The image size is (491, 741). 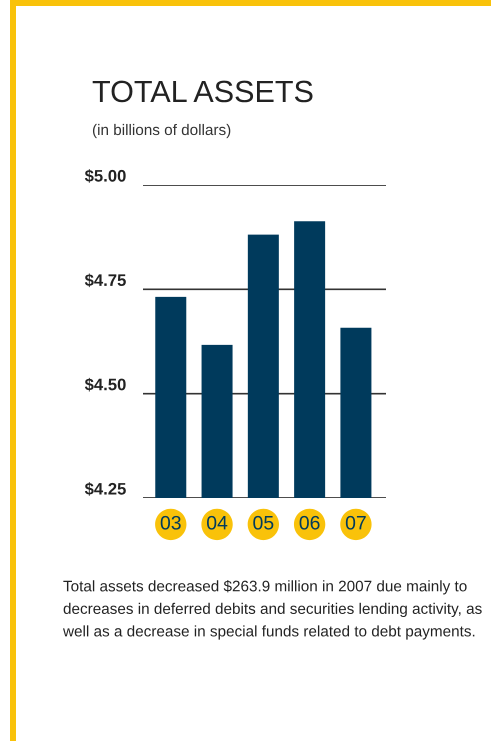 I want to click on x-tick-label: 06, so click(x=310, y=523).